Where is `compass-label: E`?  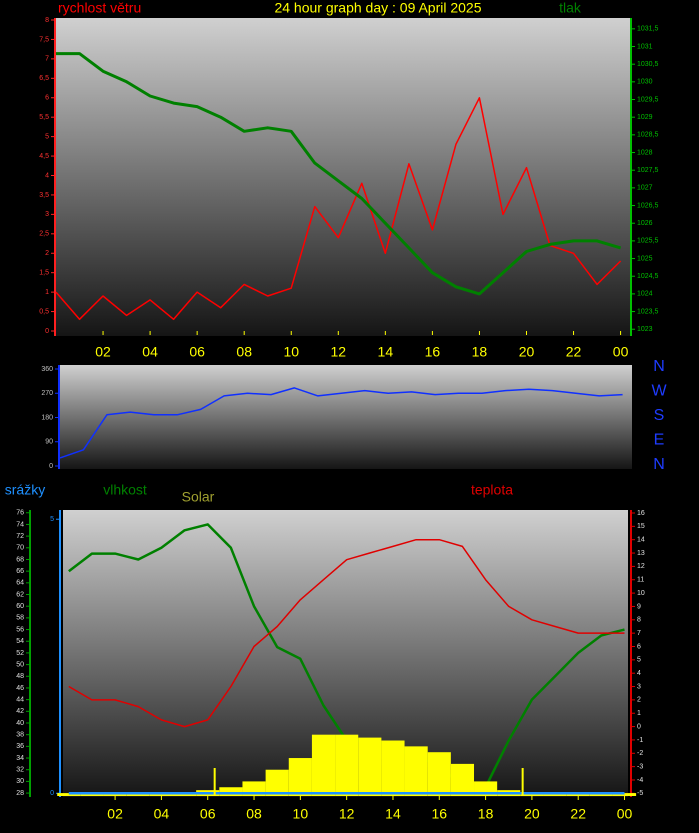 compass-label: E is located at coordinates (659, 440).